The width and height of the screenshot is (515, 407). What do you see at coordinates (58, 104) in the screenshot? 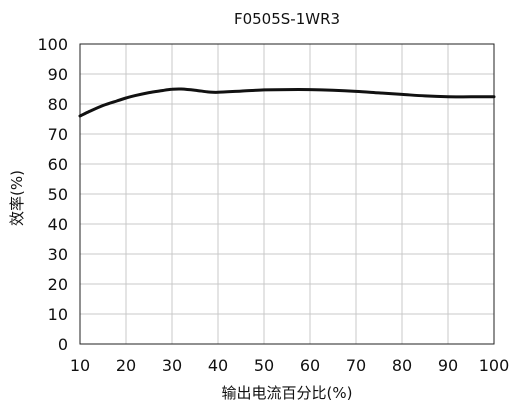
I see `y-tick-label: 80` at bounding box center [58, 104].